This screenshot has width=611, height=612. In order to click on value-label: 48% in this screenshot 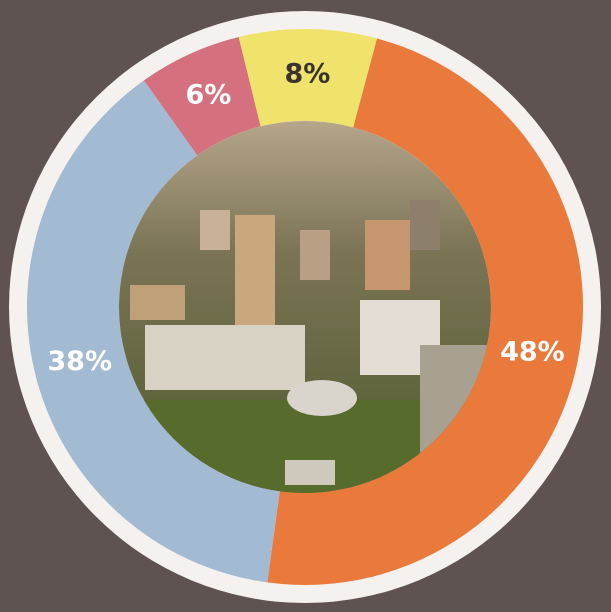, I will do `click(532, 351)`.